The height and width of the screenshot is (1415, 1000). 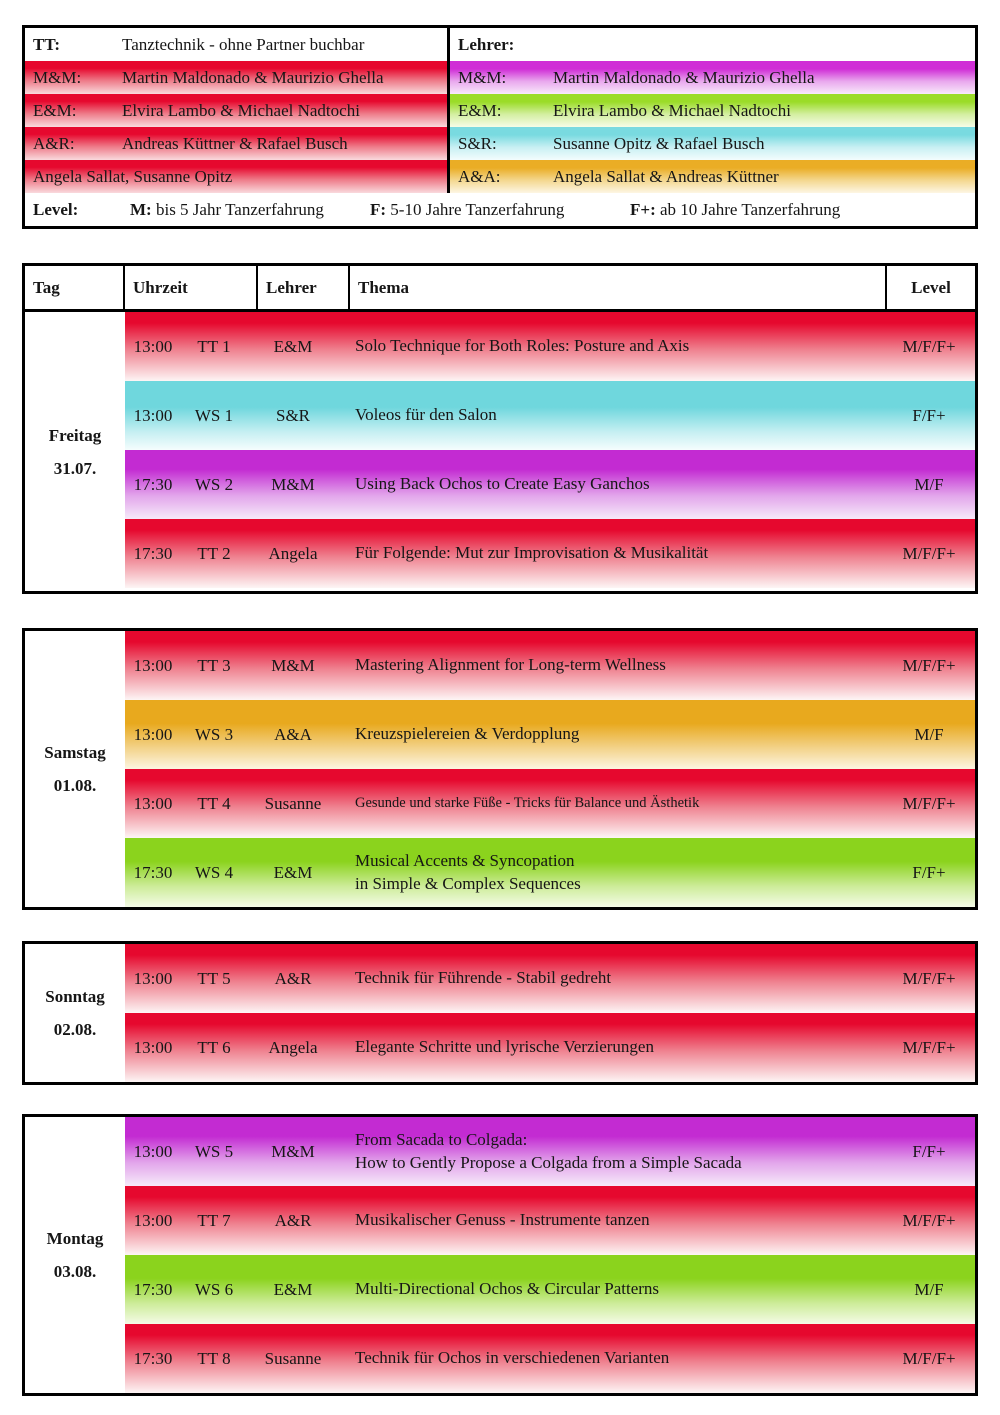 I want to click on day-name: Samstag, so click(x=75, y=752).